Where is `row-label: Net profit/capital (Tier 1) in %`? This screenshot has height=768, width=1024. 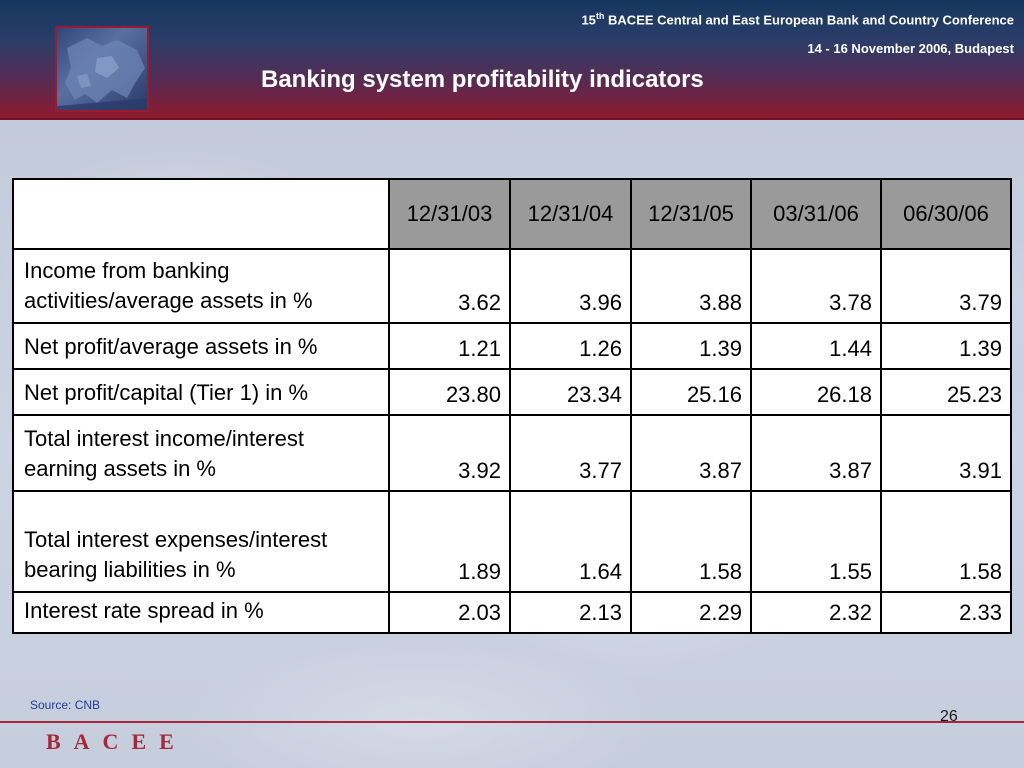 row-label: Net profit/capital (Tier 1) in % is located at coordinates (201, 392).